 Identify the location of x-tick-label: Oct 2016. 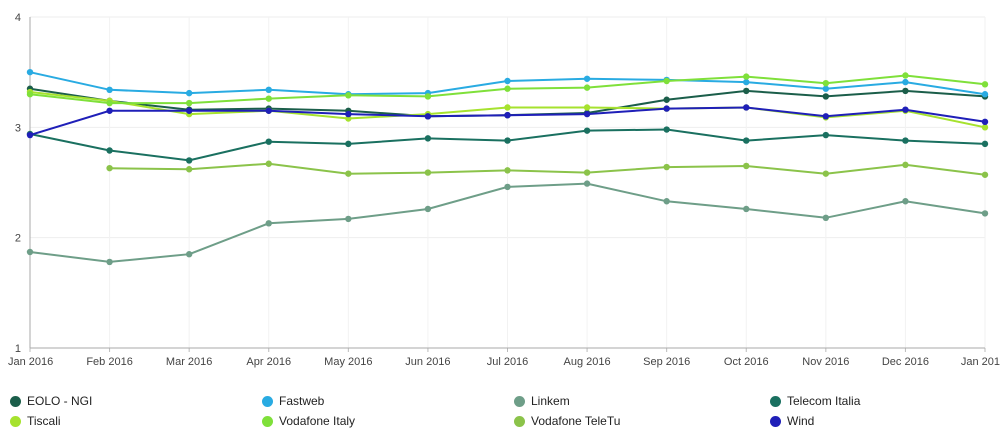
(746, 362).